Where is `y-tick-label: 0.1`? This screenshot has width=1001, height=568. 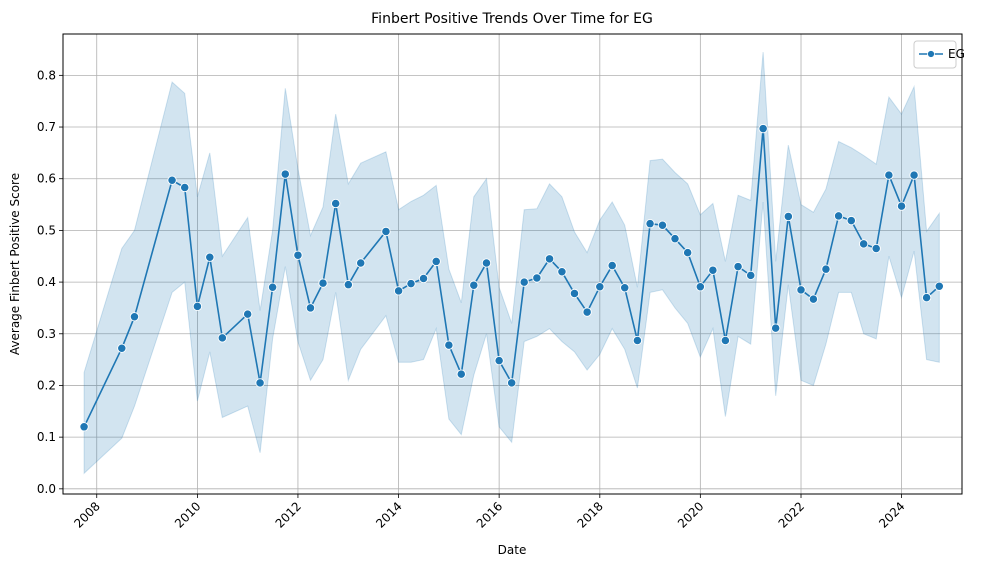
y-tick-label: 0.1 is located at coordinates (46, 437).